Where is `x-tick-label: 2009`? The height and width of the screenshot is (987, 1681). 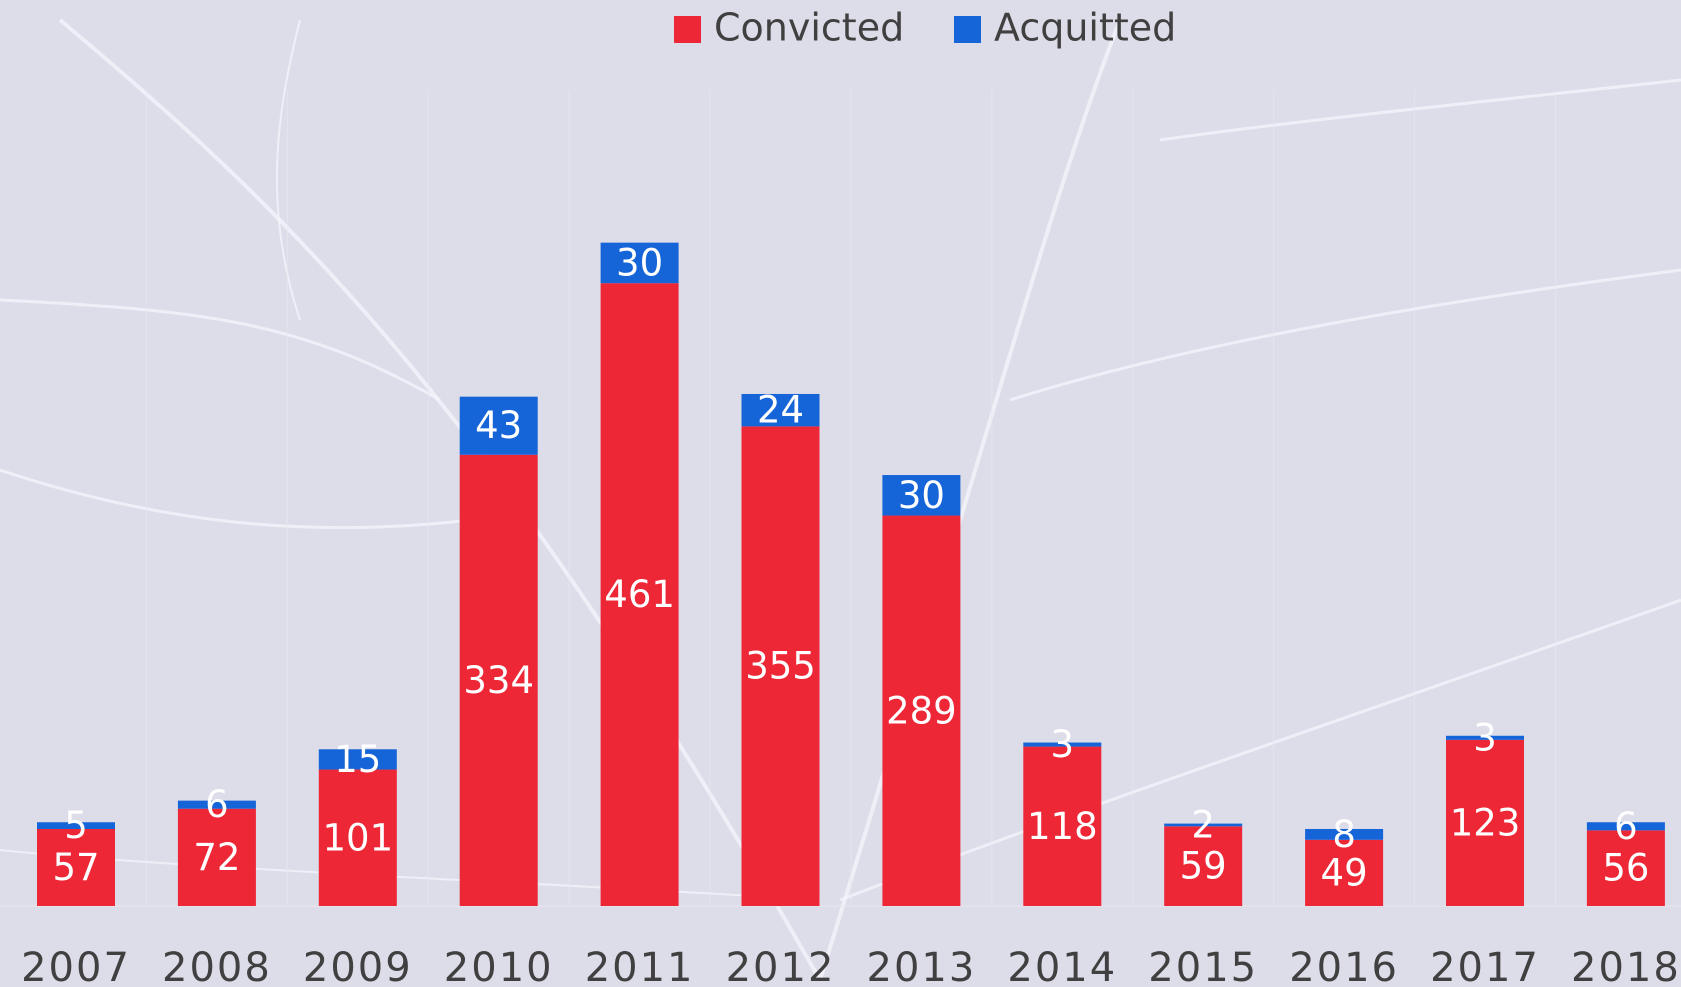
x-tick-label: 2009 is located at coordinates (358, 966).